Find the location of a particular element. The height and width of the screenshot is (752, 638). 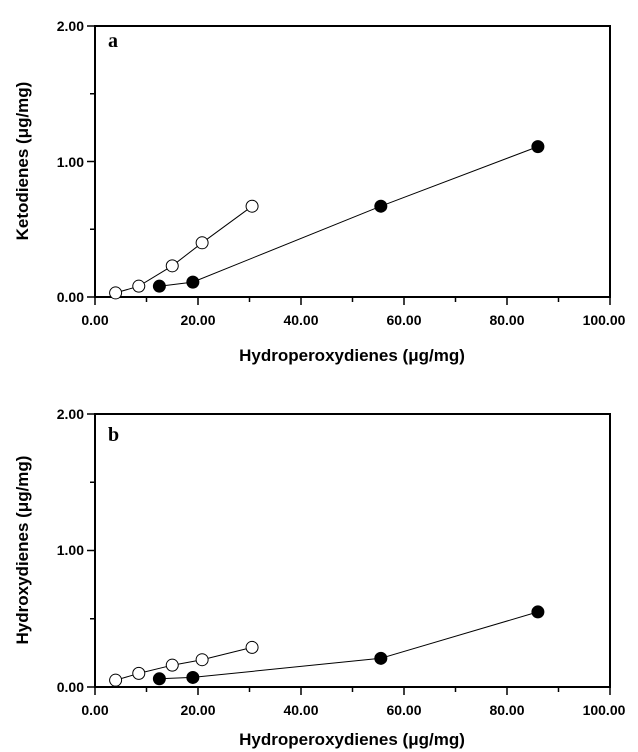

data-marks-b is located at coordinates (327, 646).